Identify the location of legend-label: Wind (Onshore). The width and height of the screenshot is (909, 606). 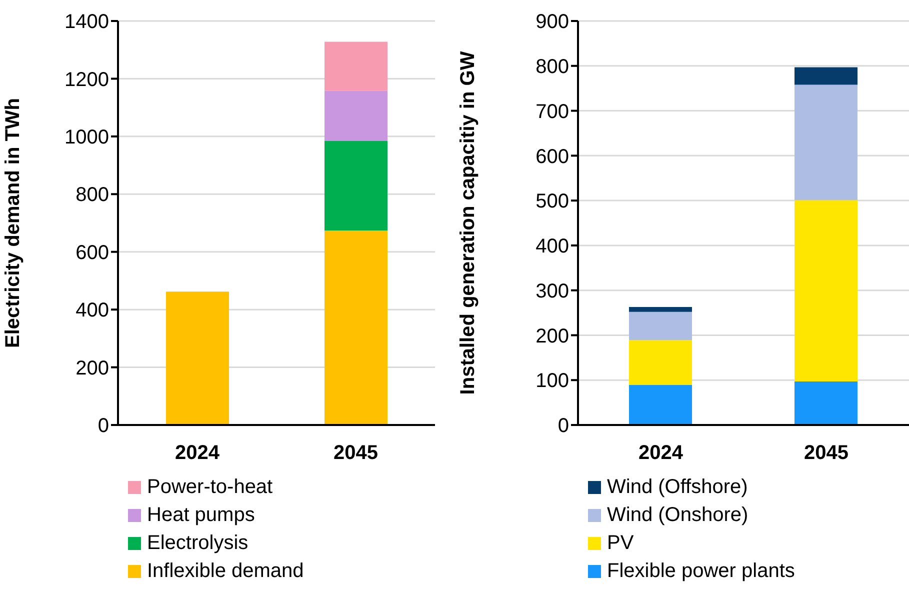
(677, 515).